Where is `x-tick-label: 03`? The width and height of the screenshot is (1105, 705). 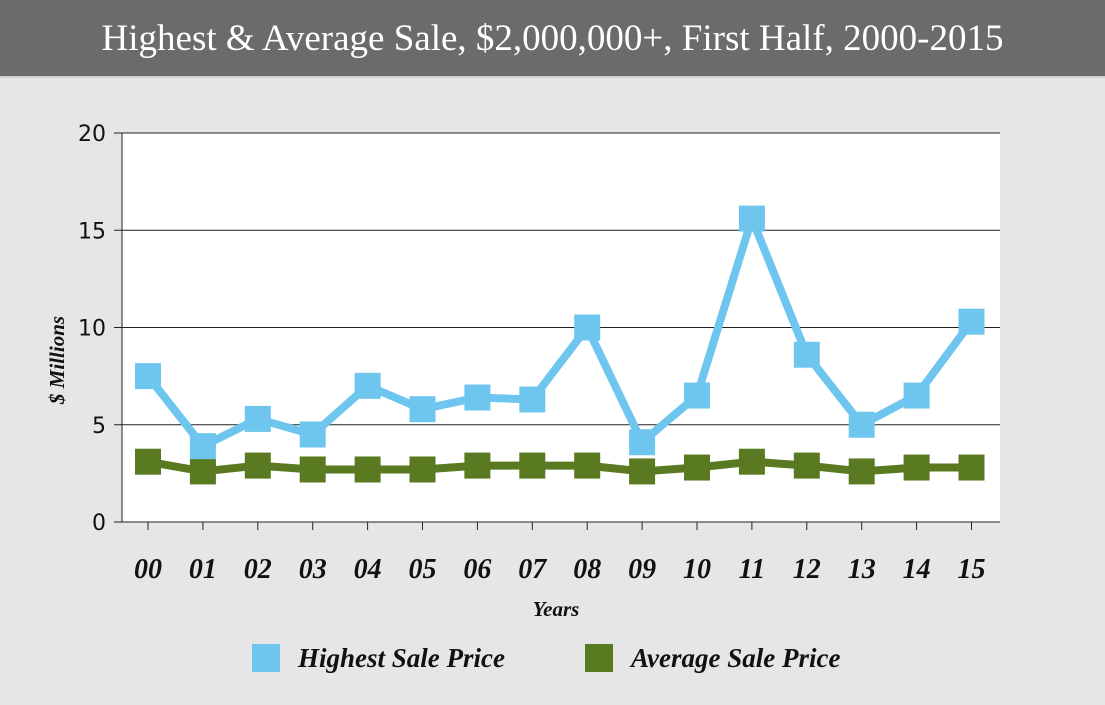
x-tick-label: 03 is located at coordinates (313, 569).